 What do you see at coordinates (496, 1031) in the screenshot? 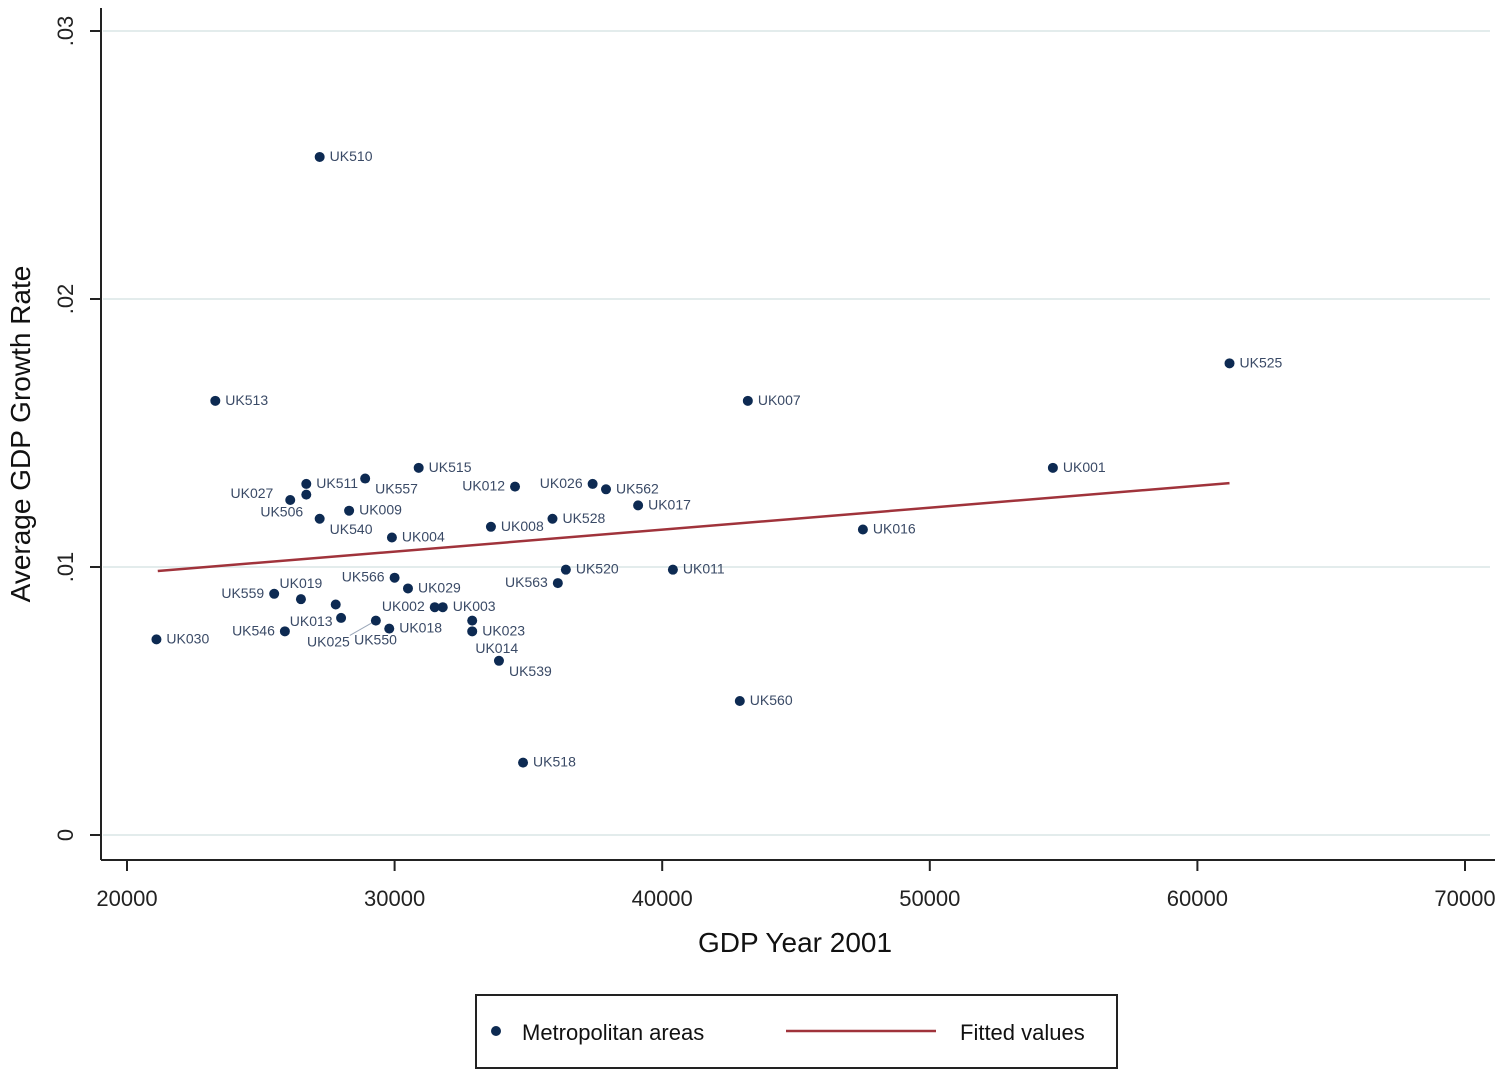
I see `legend-marker-points` at bounding box center [496, 1031].